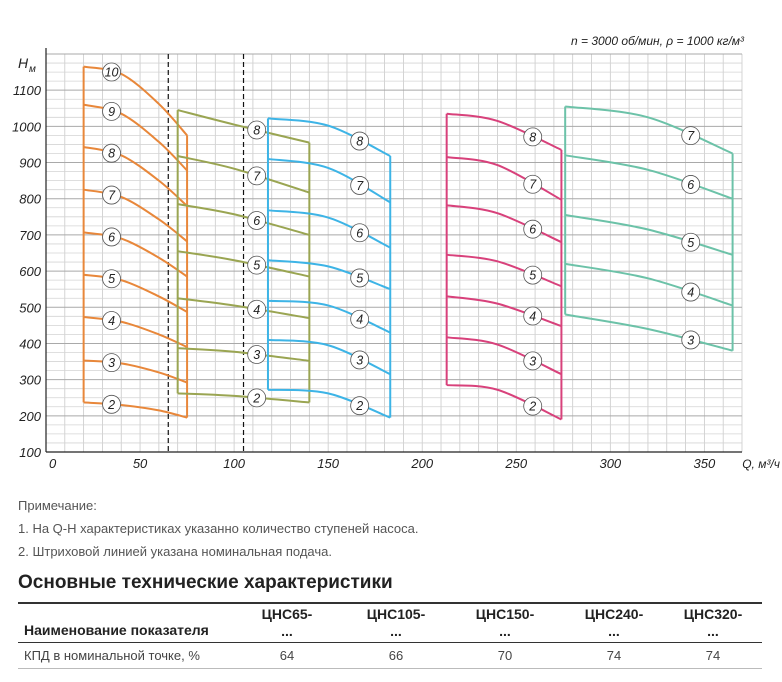 This screenshot has height=682, width=782. Describe the element at coordinates (30, 452) in the screenshot. I see `y-tick-label: 100` at that location.